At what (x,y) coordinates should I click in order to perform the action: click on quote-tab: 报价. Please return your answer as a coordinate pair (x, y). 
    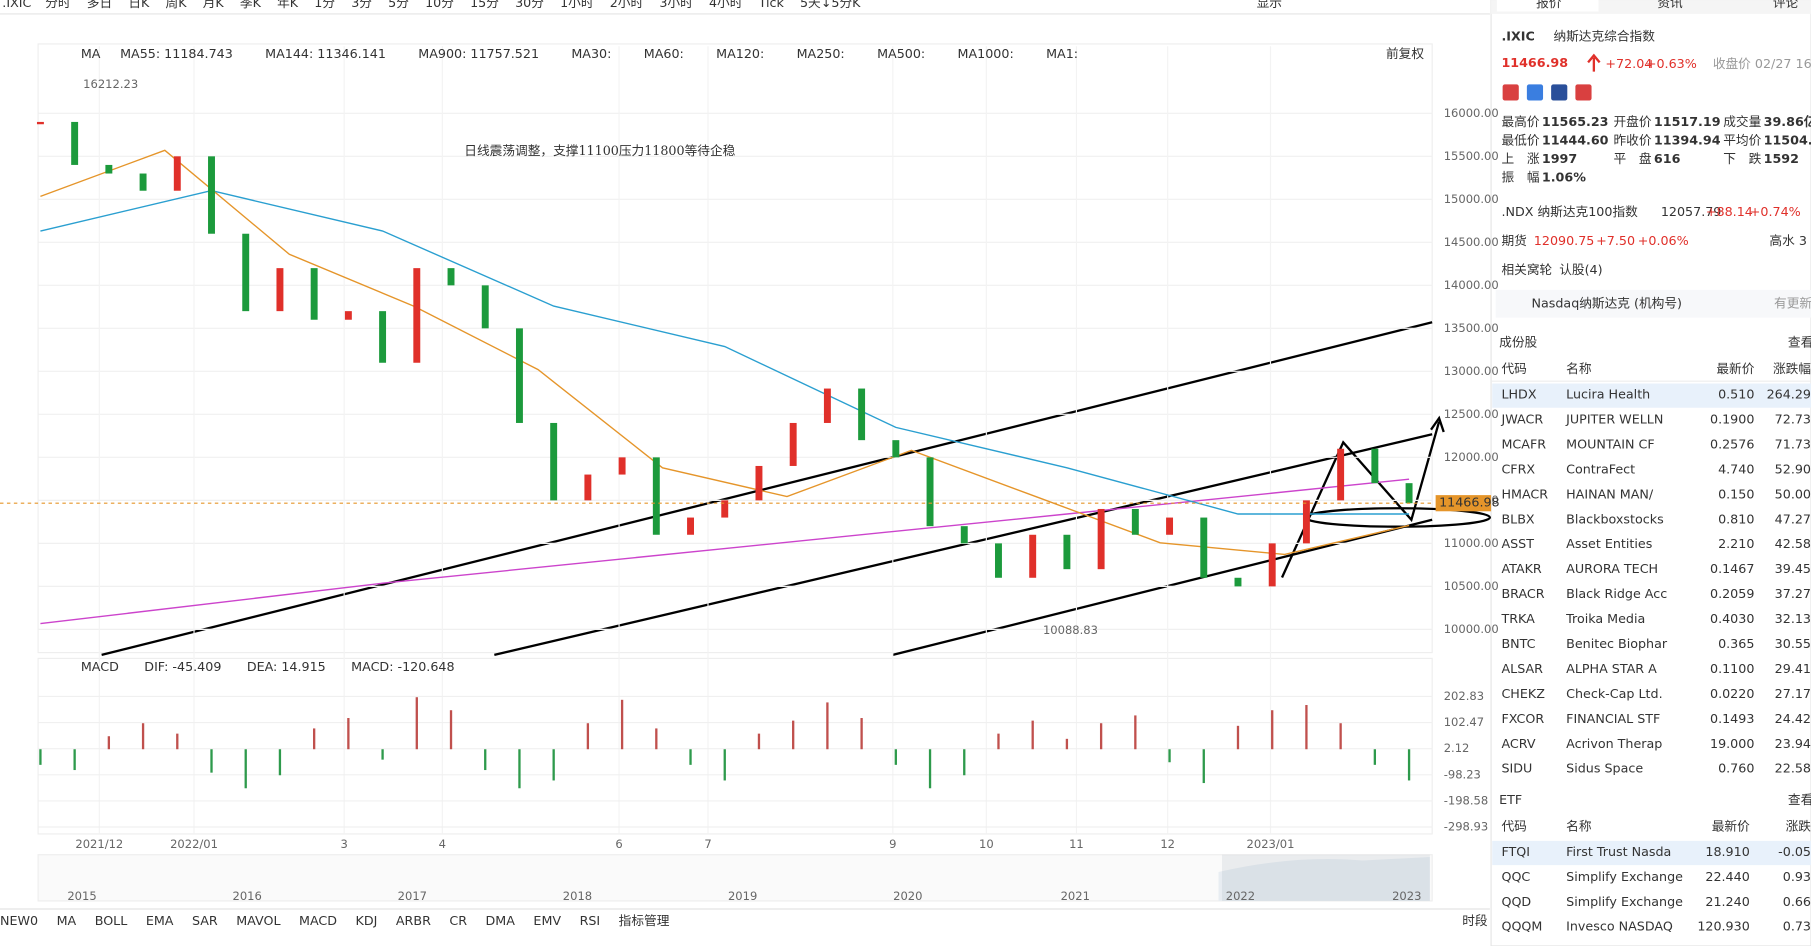
    Looking at the image, I should click on (1549, 5).